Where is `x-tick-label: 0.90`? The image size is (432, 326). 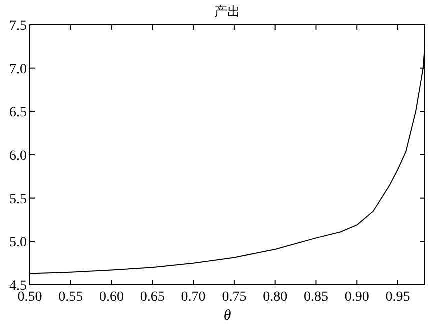
x-tick-label: 0.90 is located at coordinates (357, 297).